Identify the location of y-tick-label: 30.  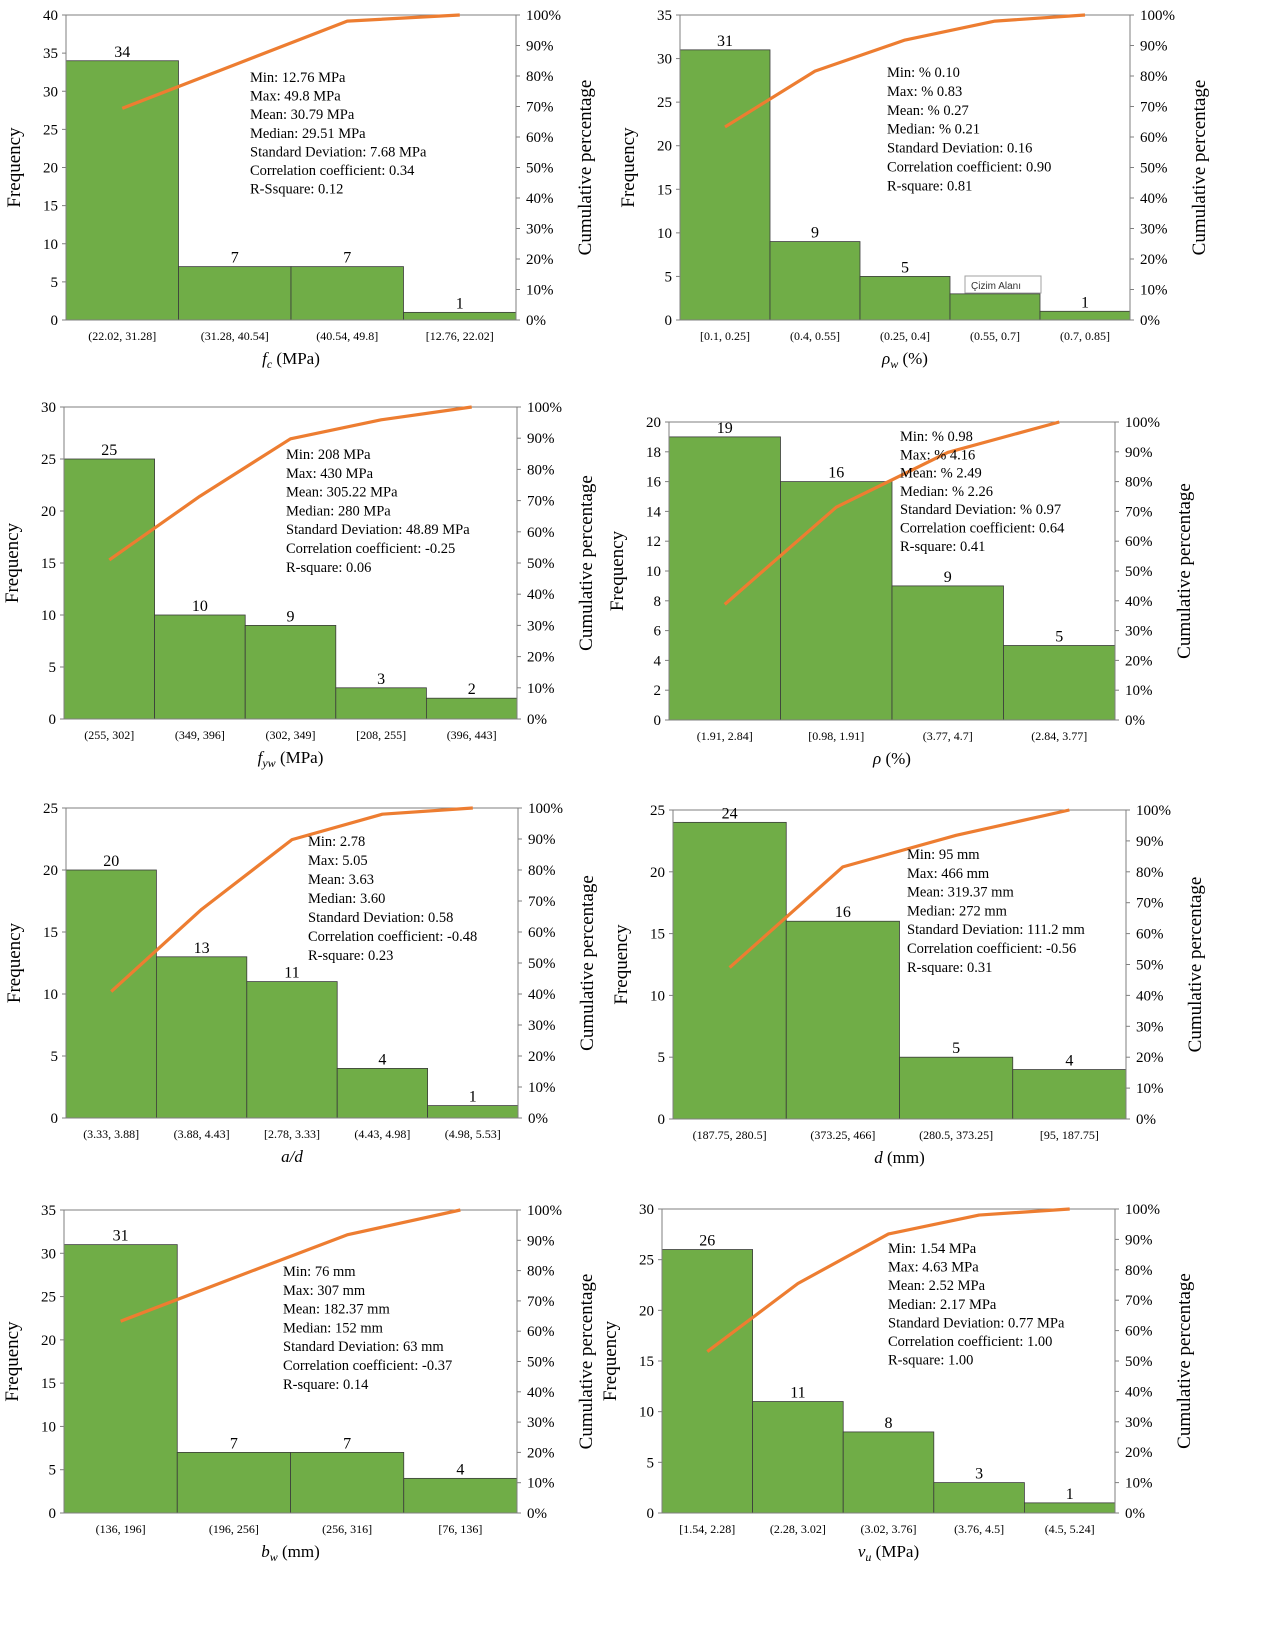
(50, 92).